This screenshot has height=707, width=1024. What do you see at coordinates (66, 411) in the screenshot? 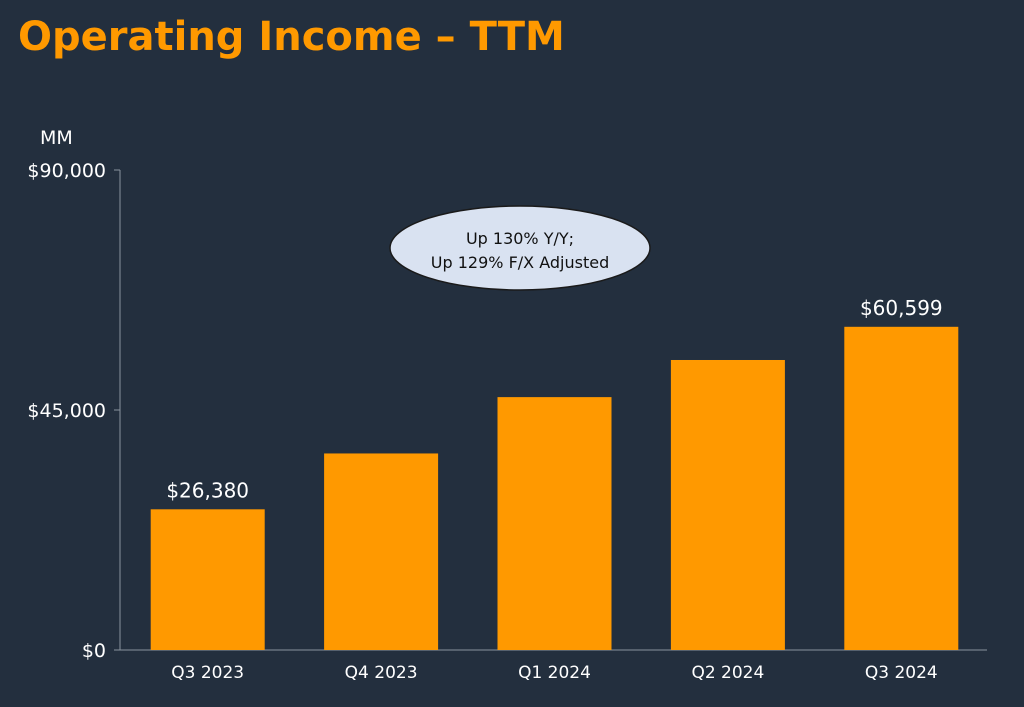
I see `y-tick-label: $45,000` at bounding box center [66, 411].